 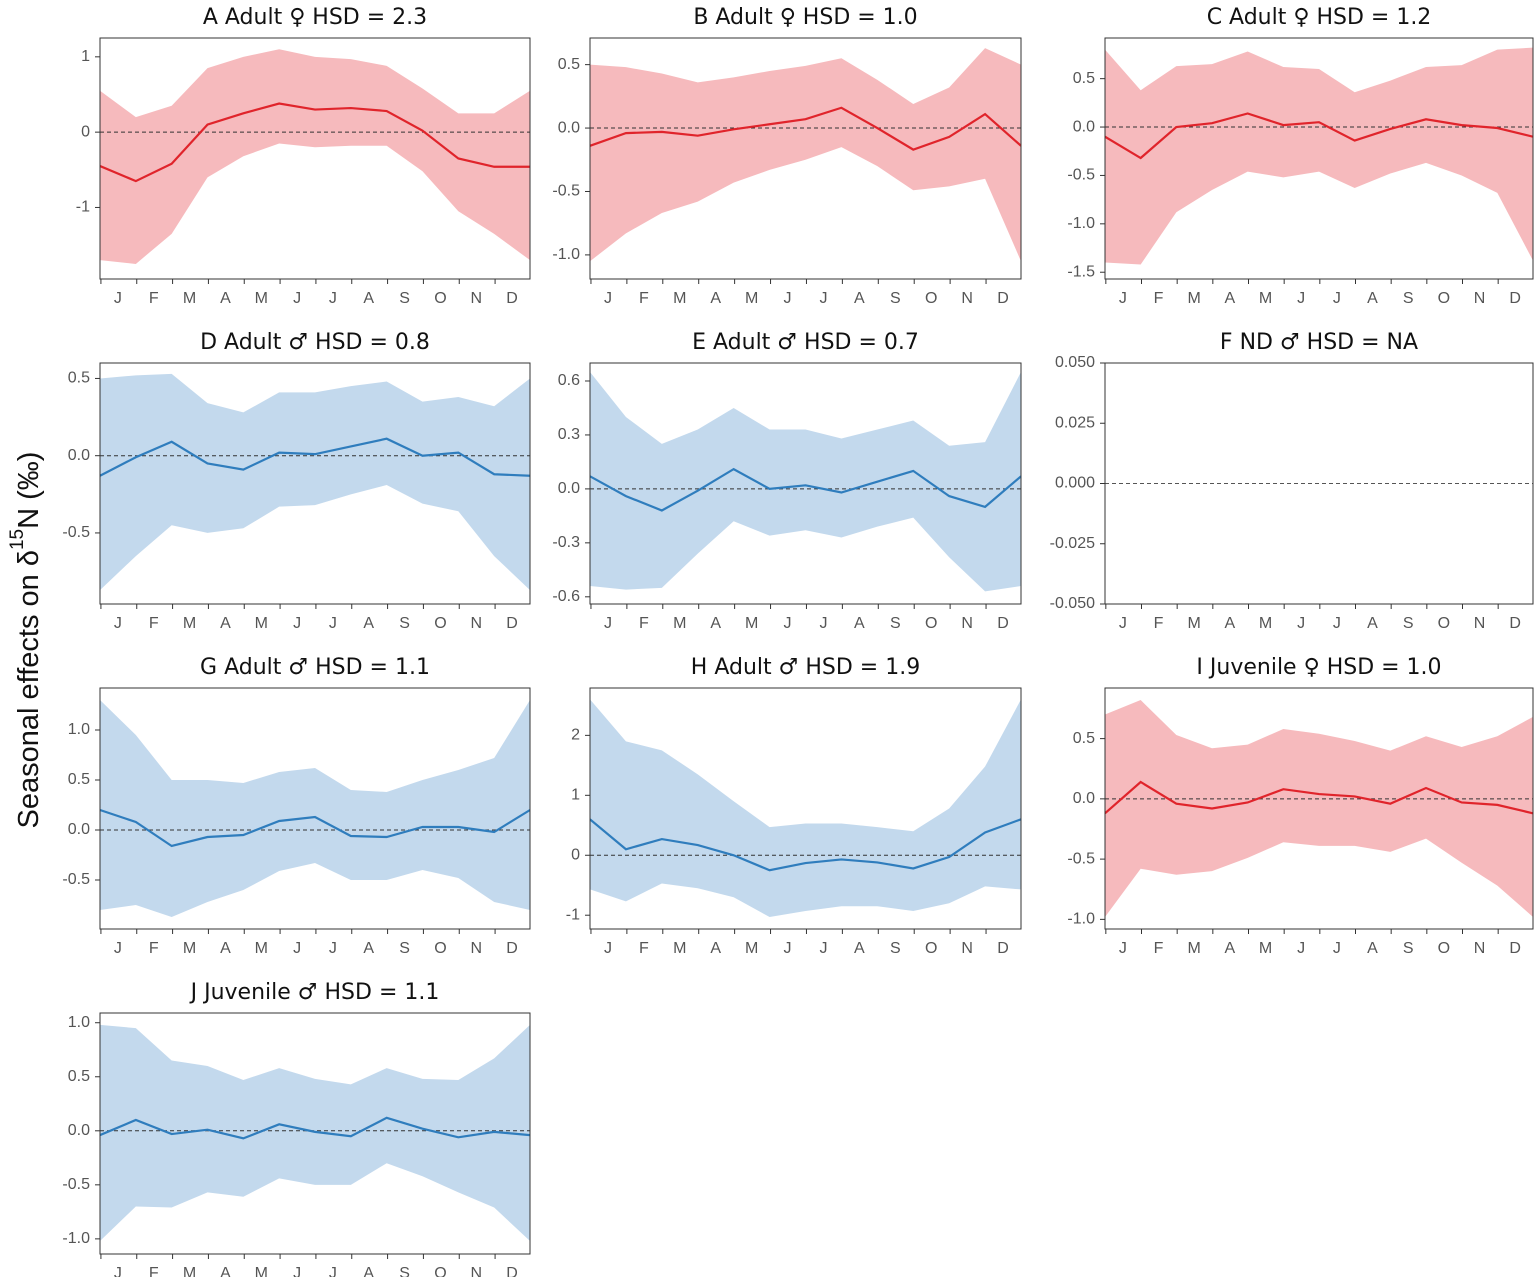 I want to click on y-tick-label: 0.6, so click(x=569, y=380).